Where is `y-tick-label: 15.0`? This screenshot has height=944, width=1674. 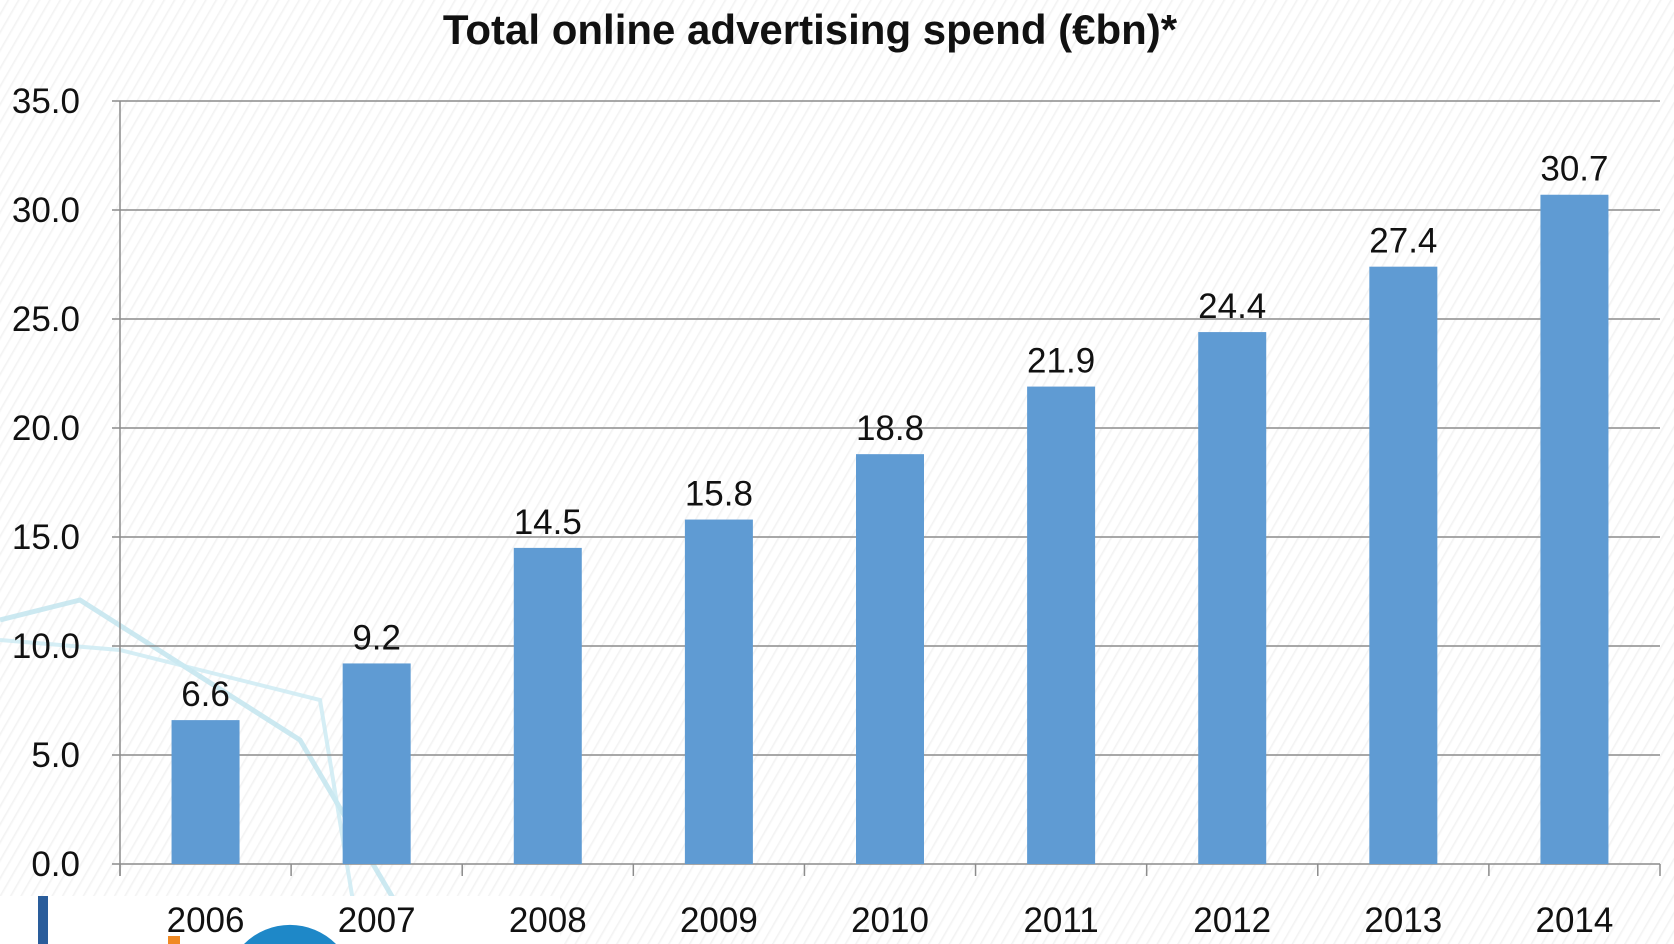 y-tick-label: 15.0 is located at coordinates (46, 537).